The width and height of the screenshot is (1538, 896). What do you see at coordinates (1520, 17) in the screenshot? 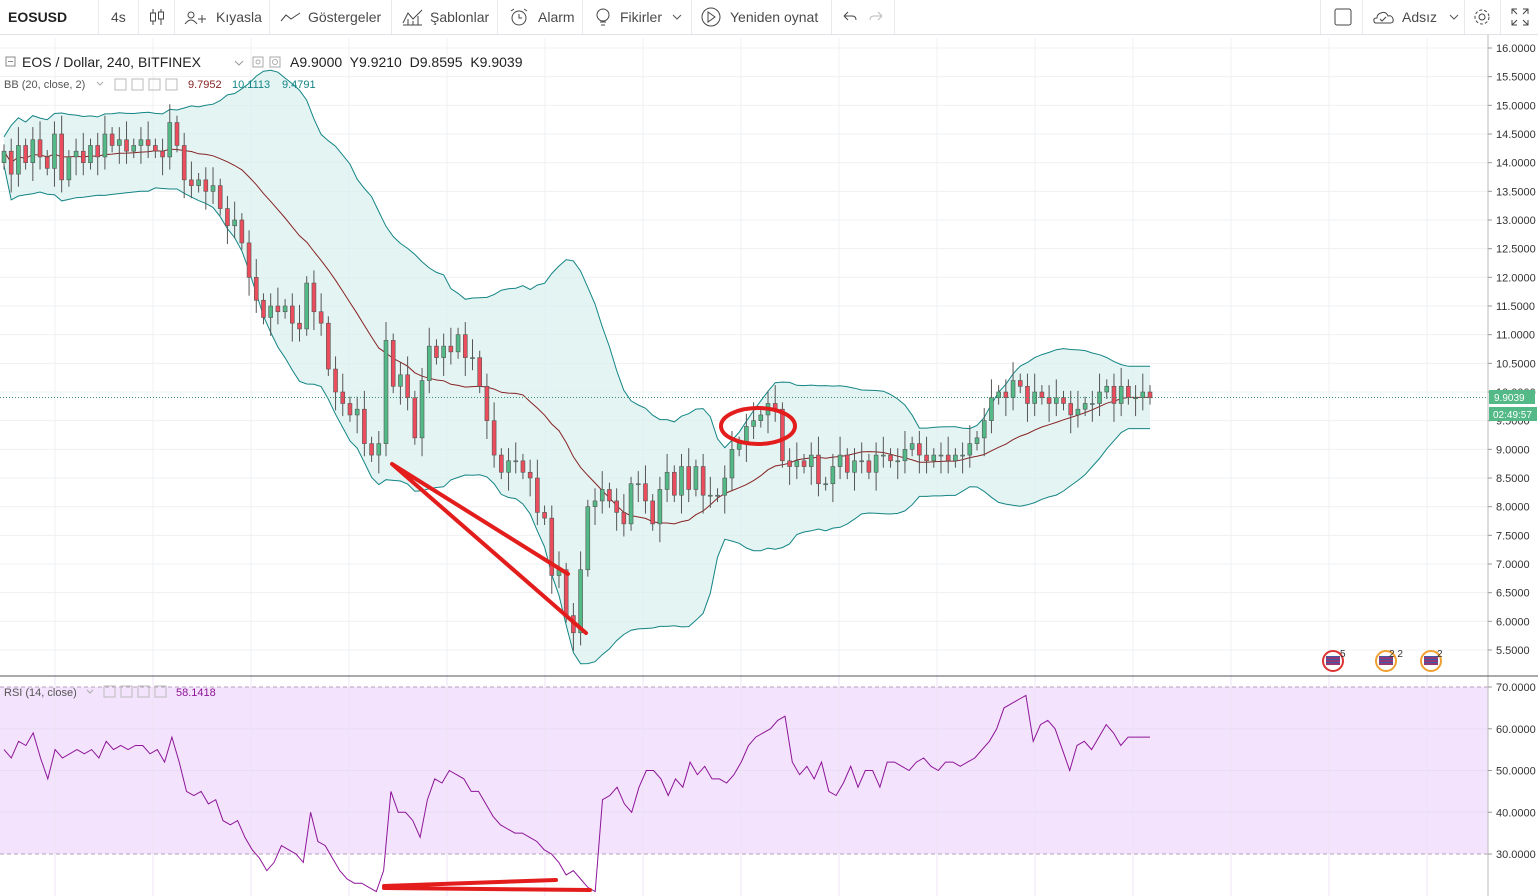
I see `fullscreen-button` at bounding box center [1520, 17].